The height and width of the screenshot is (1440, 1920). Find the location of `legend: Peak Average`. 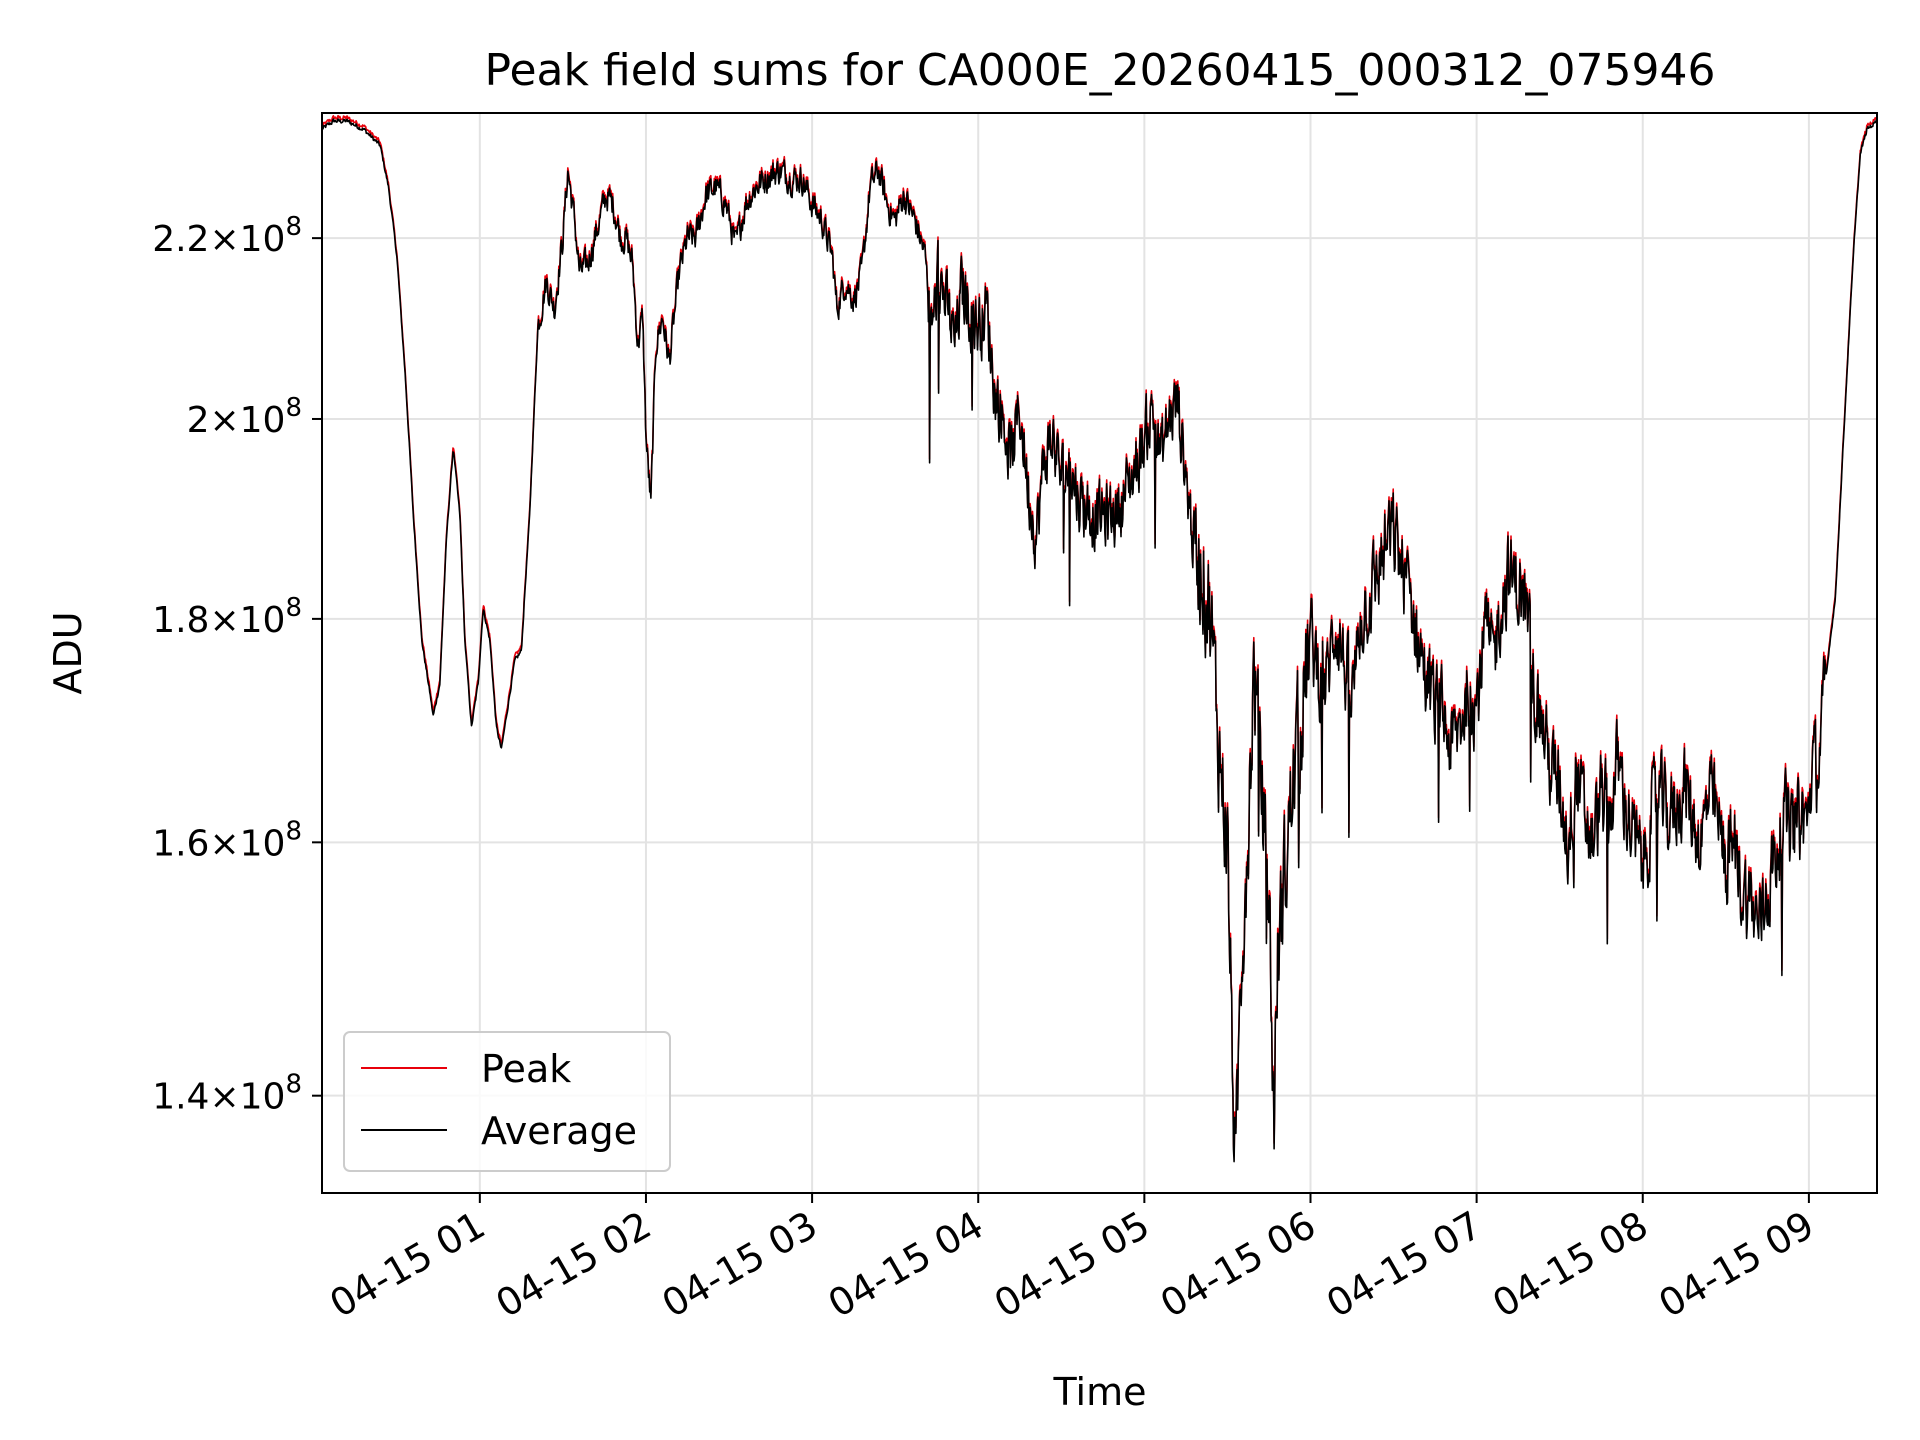

legend: Peak Average is located at coordinates (507, 1101).